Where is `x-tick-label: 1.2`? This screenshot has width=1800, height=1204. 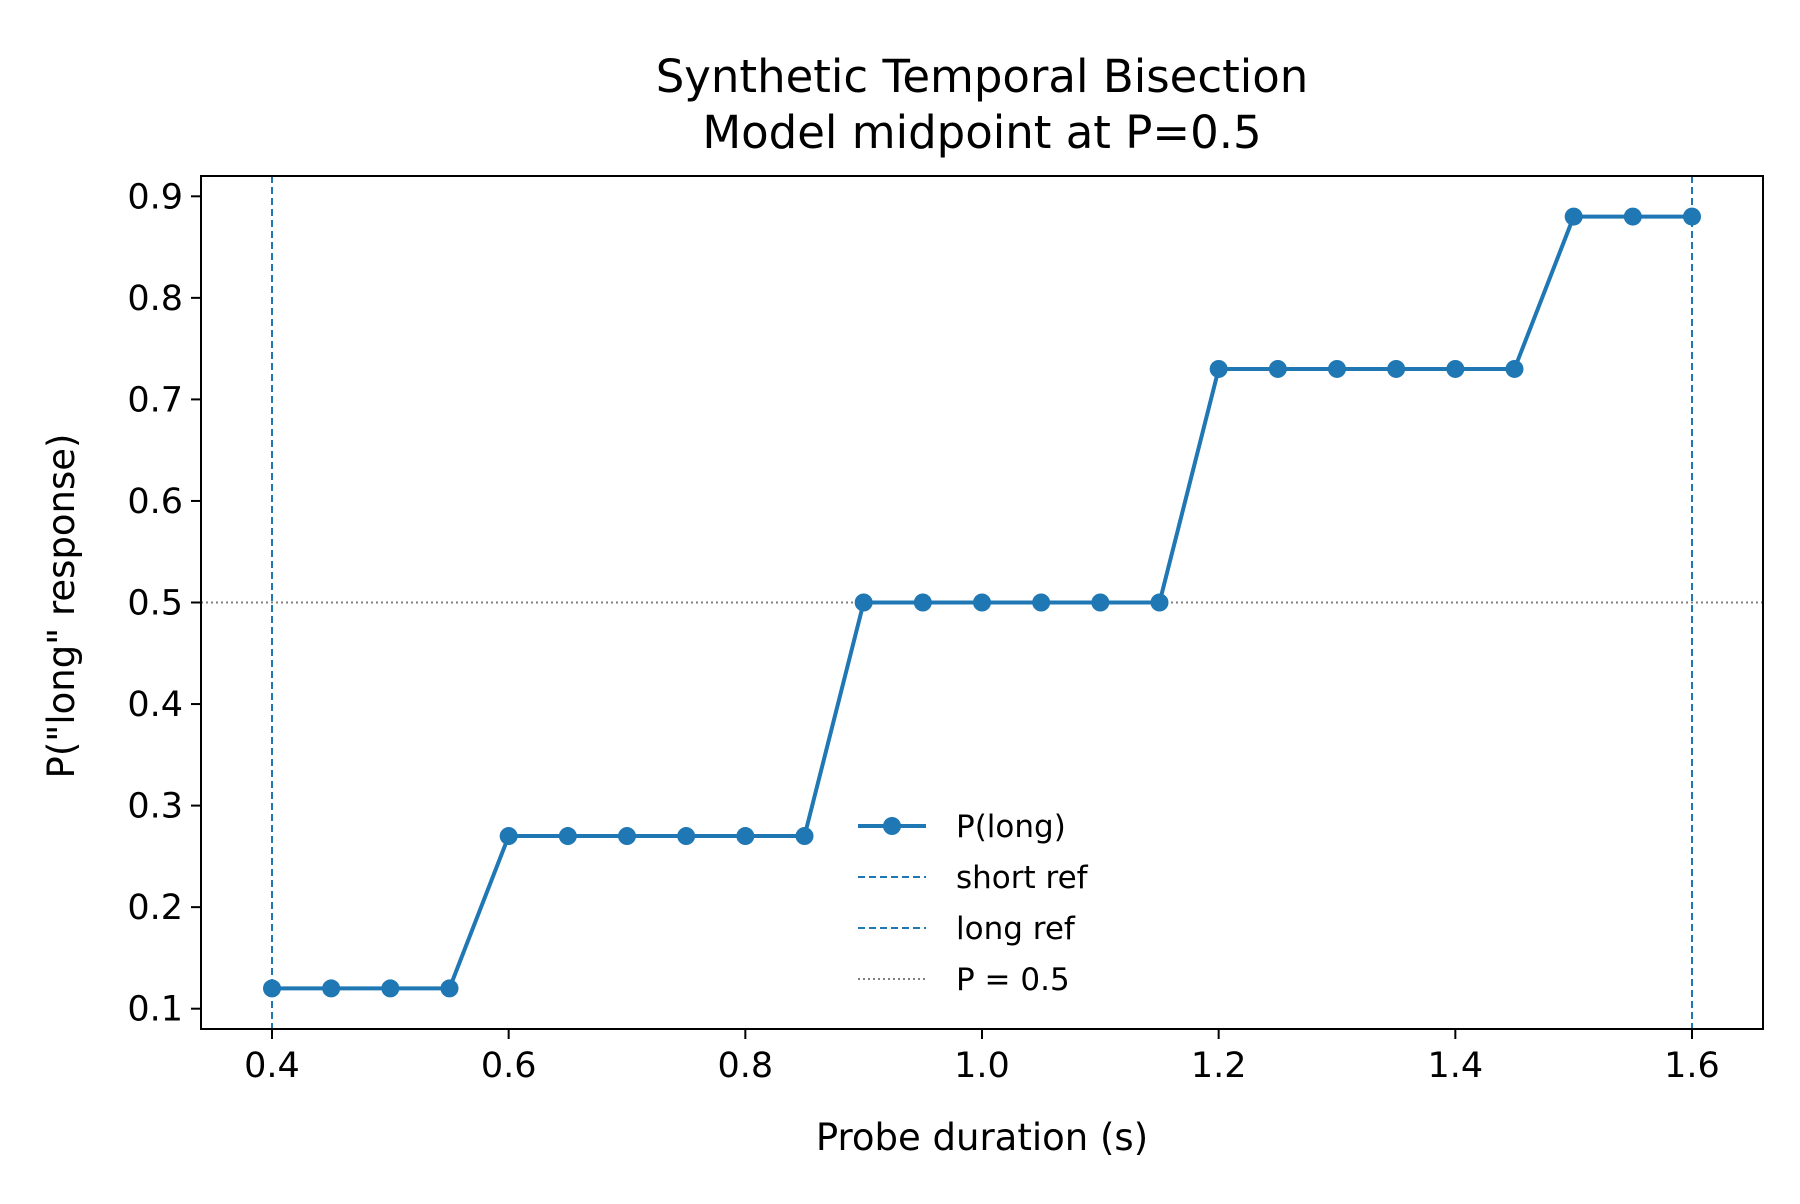 x-tick-label: 1.2 is located at coordinates (1219, 1066).